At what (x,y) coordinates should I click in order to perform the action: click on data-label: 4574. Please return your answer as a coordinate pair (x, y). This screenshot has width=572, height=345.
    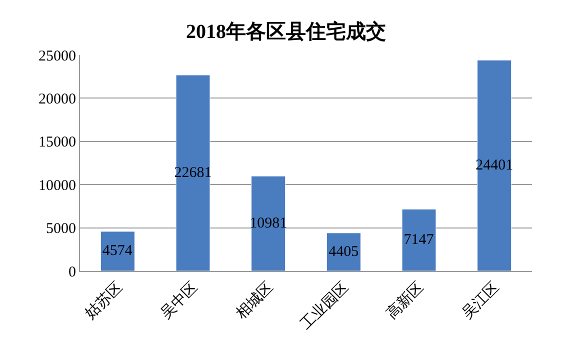
    Looking at the image, I should click on (117, 251).